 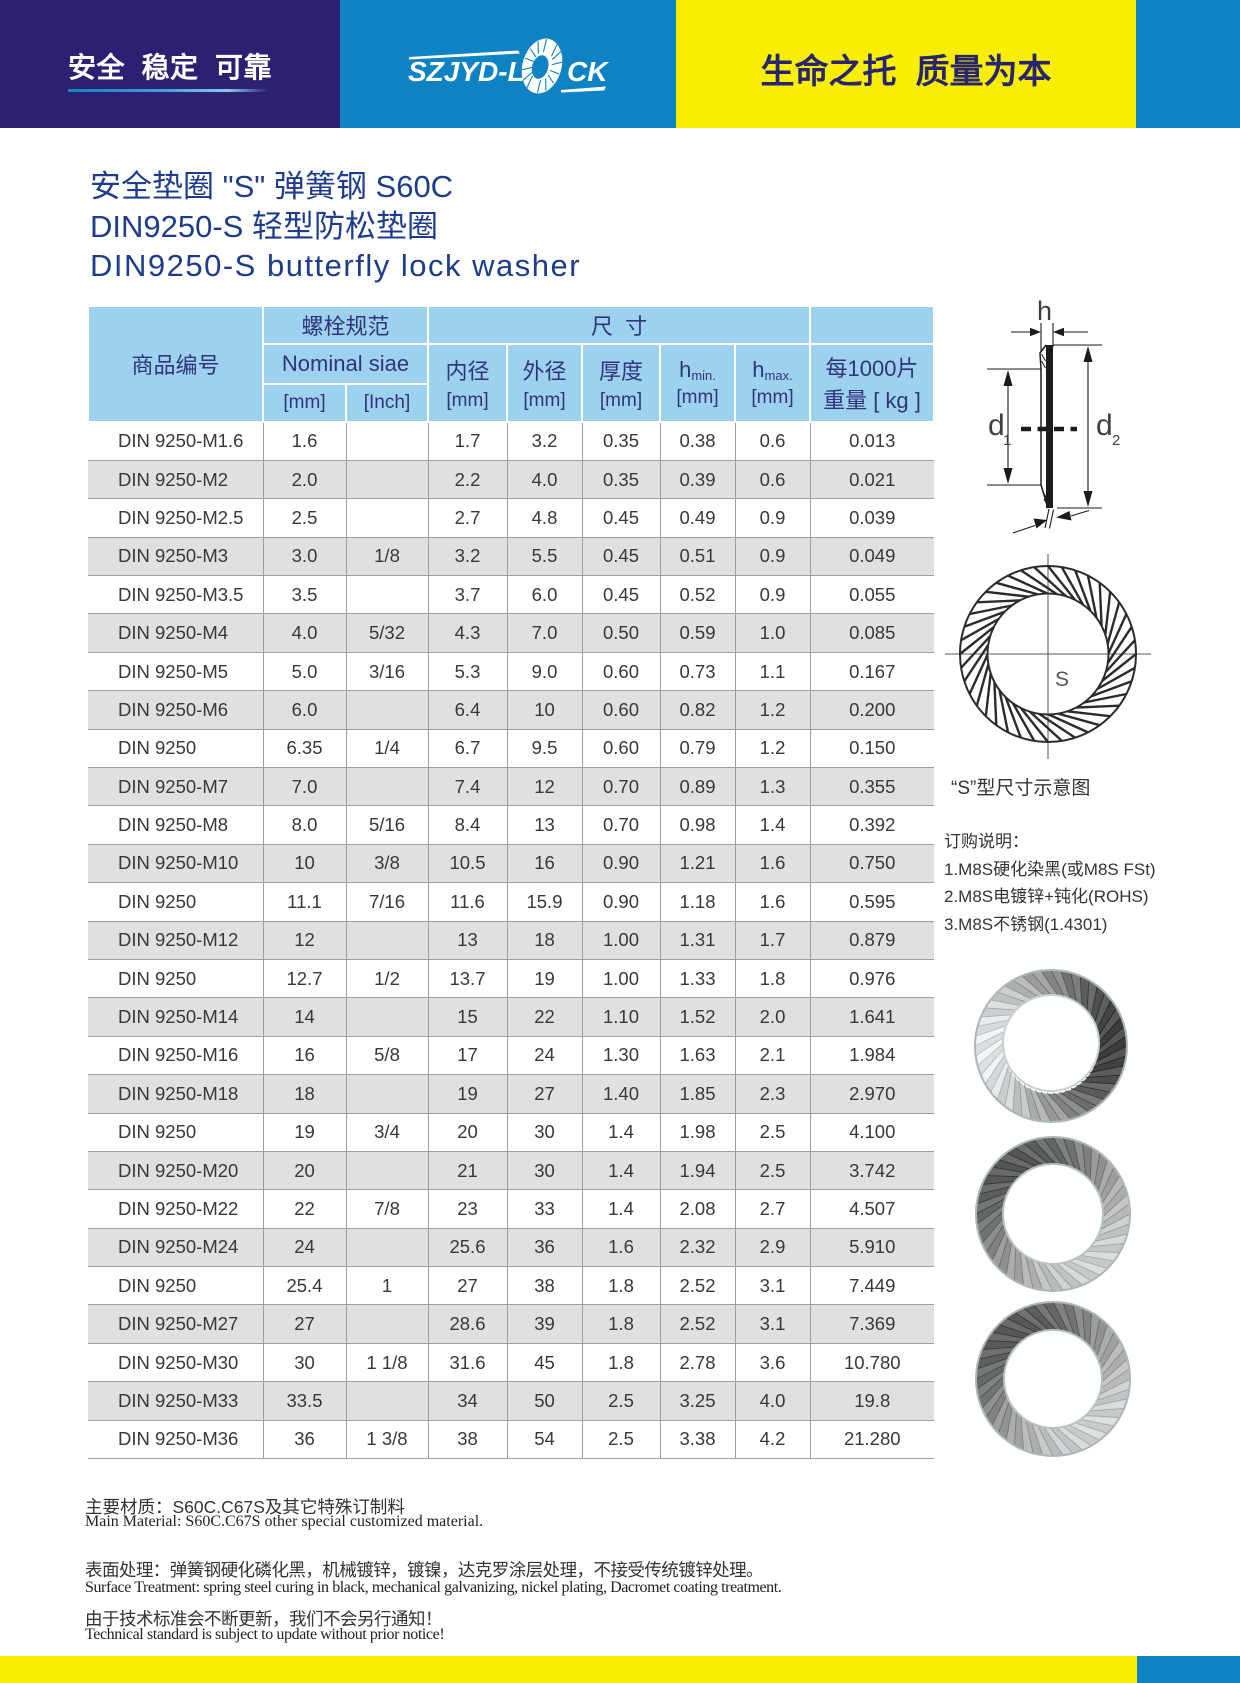 What do you see at coordinates (1062, 679) in the screenshot?
I see `svg-text: S` at bounding box center [1062, 679].